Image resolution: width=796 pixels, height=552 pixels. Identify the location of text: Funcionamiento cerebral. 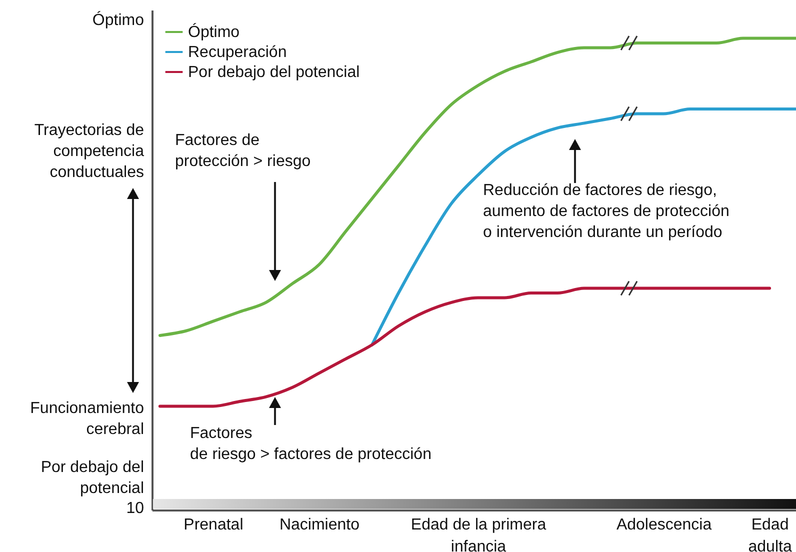
(87, 419).